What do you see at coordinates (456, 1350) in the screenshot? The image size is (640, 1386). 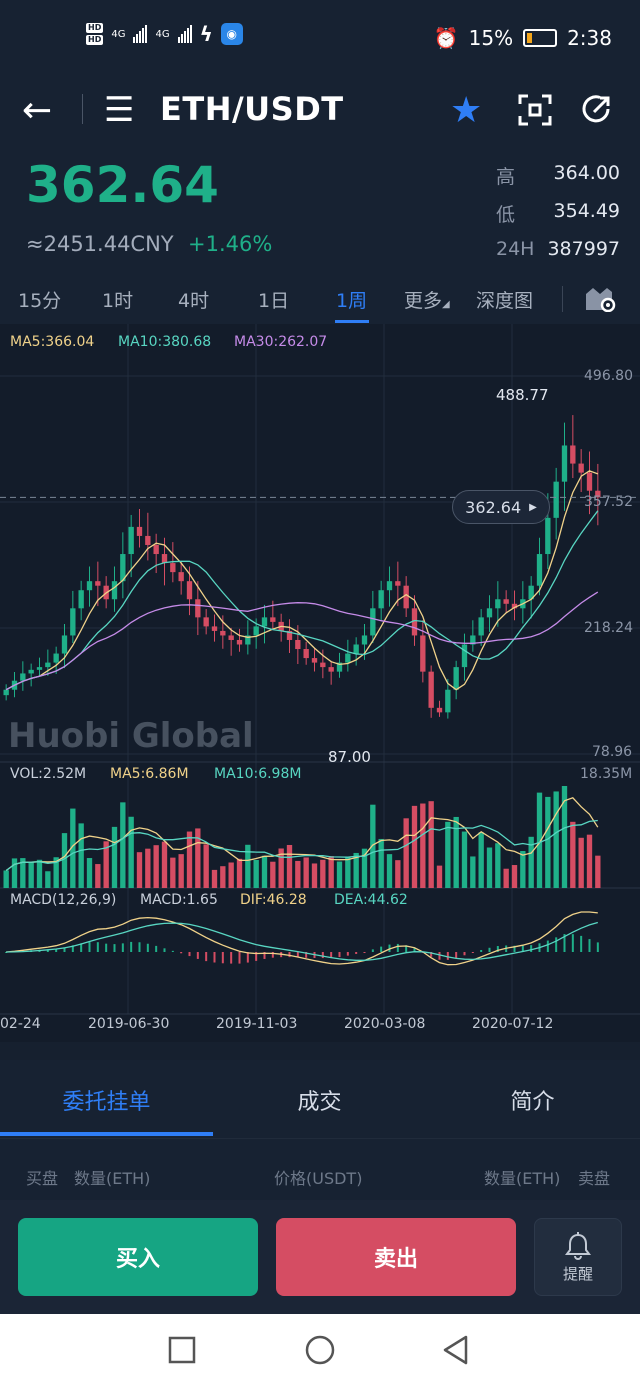 I see `back-triangle-icon` at bounding box center [456, 1350].